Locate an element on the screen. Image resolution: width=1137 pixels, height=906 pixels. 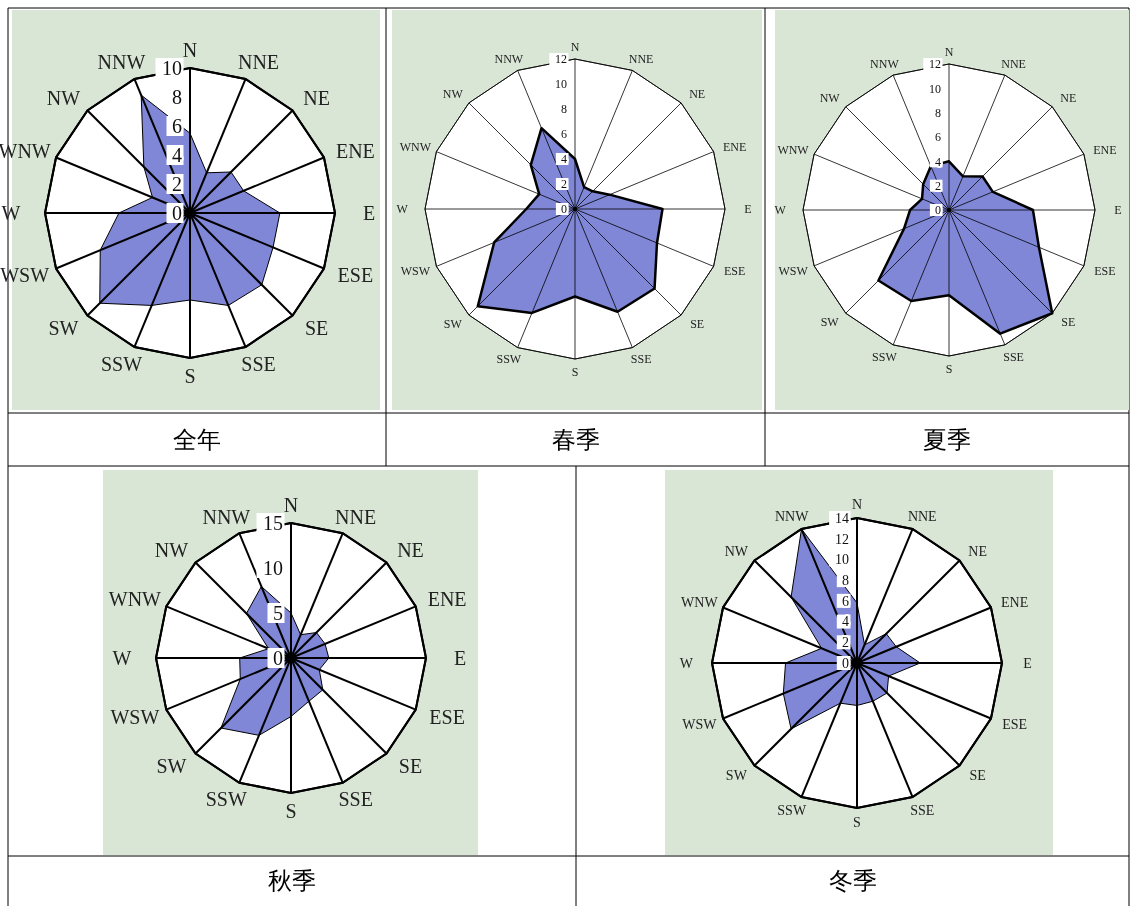
y-tick-label: 5 is located at coordinates (278, 613).